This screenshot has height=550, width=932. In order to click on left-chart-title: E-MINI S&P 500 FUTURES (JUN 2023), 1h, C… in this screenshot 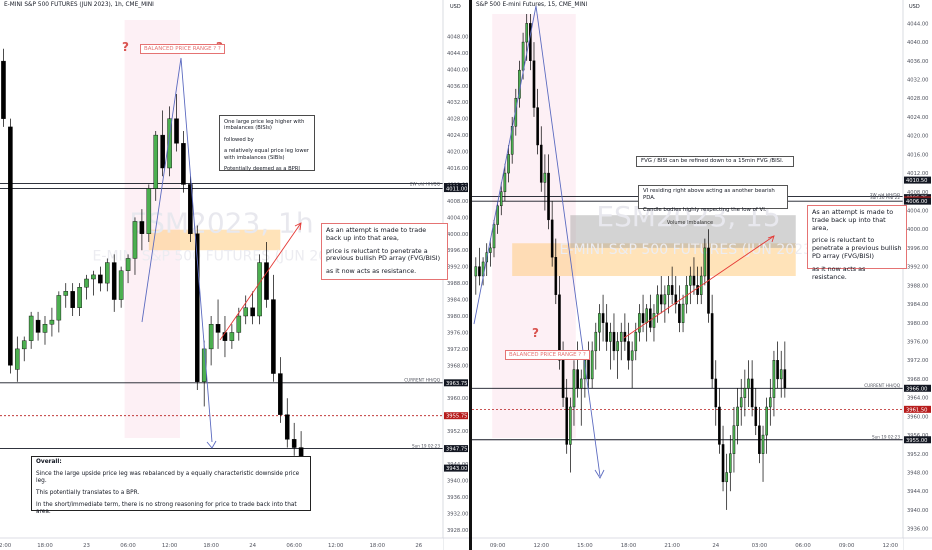, I will do `click(79, 5)`.